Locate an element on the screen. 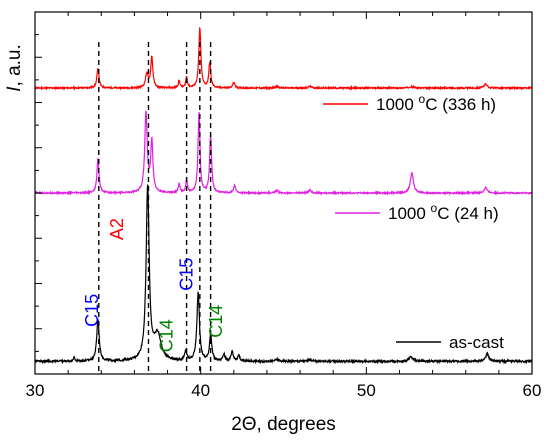 This screenshot has height=444, width=550. annotation-c15-4: C15 is located at coordinates (186, 274).